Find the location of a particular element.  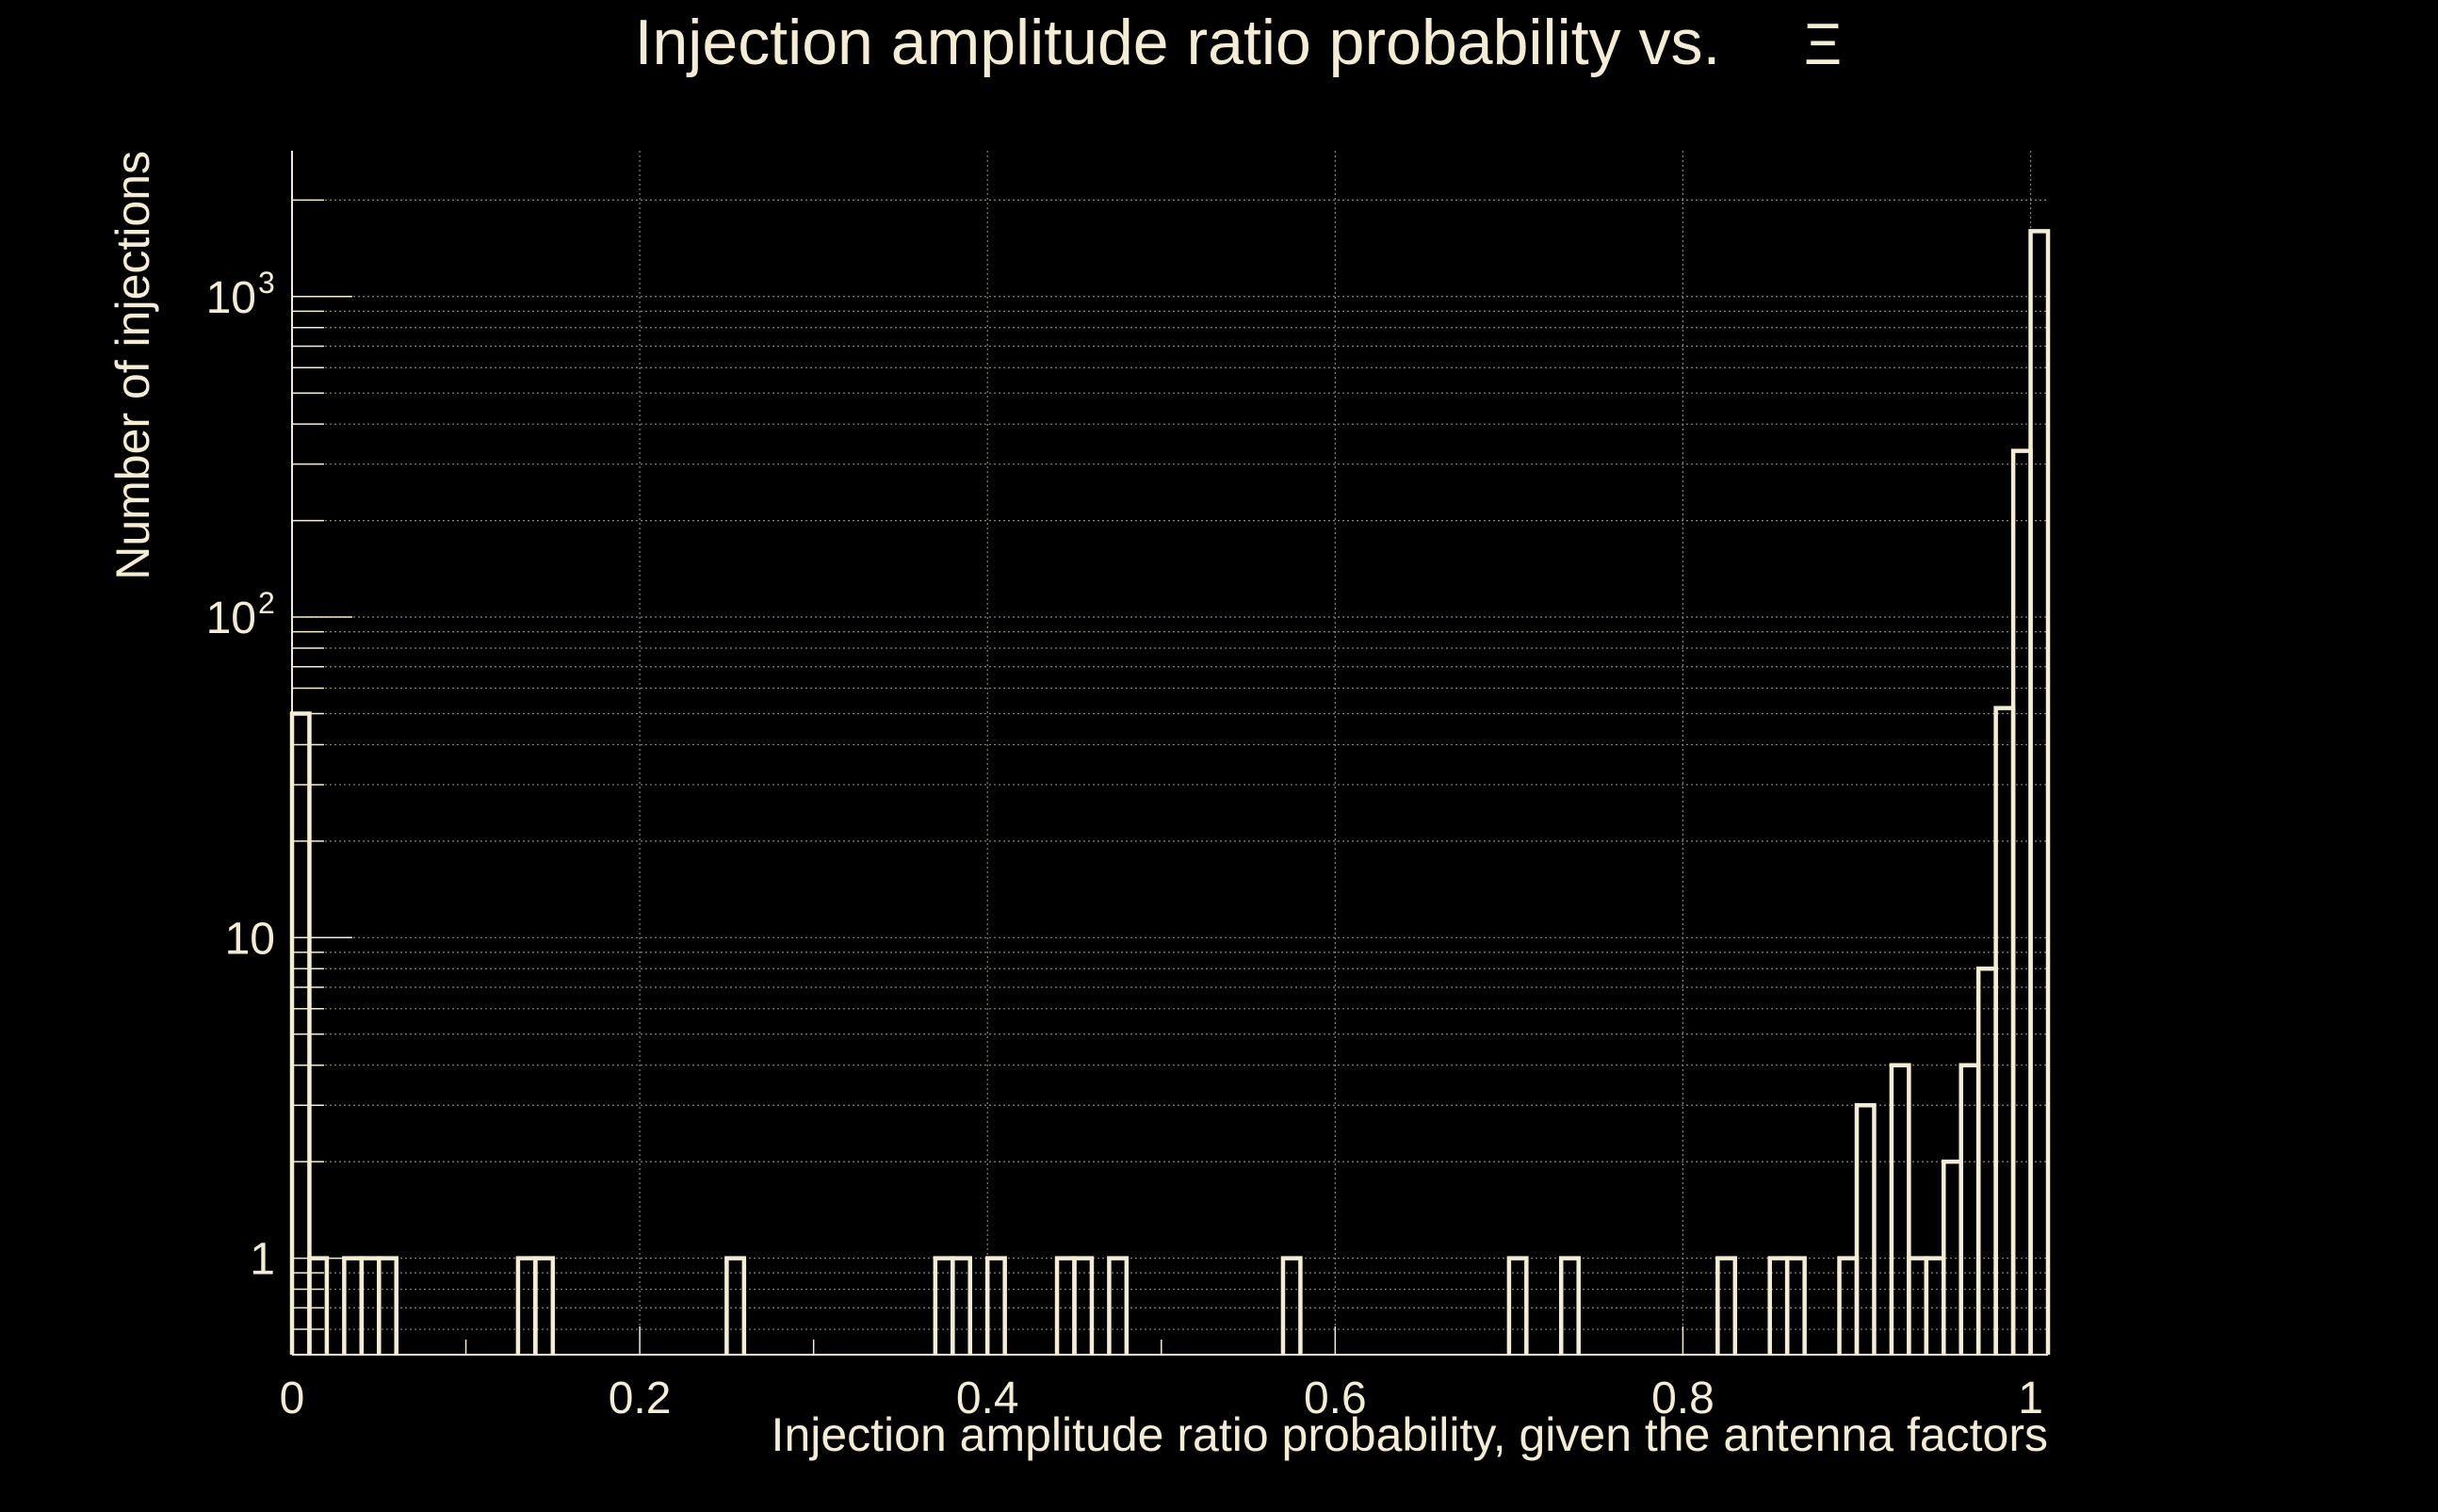

y-tick-label-exponent: 3 is located at coordinates (266, 283).